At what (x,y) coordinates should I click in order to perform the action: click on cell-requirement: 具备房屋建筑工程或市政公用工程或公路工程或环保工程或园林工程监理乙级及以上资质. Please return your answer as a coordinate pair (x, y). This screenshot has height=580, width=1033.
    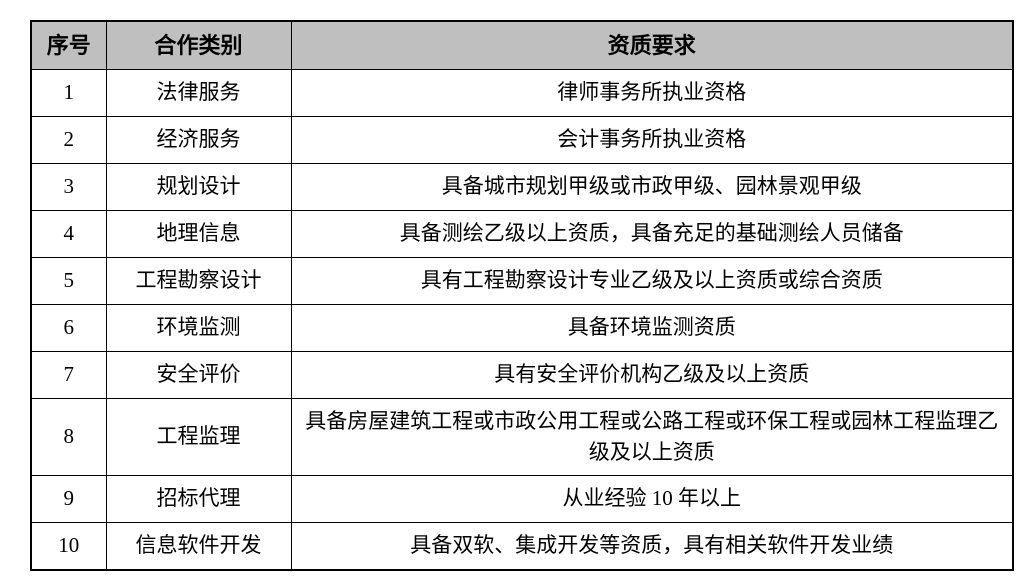
    Looking at the image, I should click on (652, 437).